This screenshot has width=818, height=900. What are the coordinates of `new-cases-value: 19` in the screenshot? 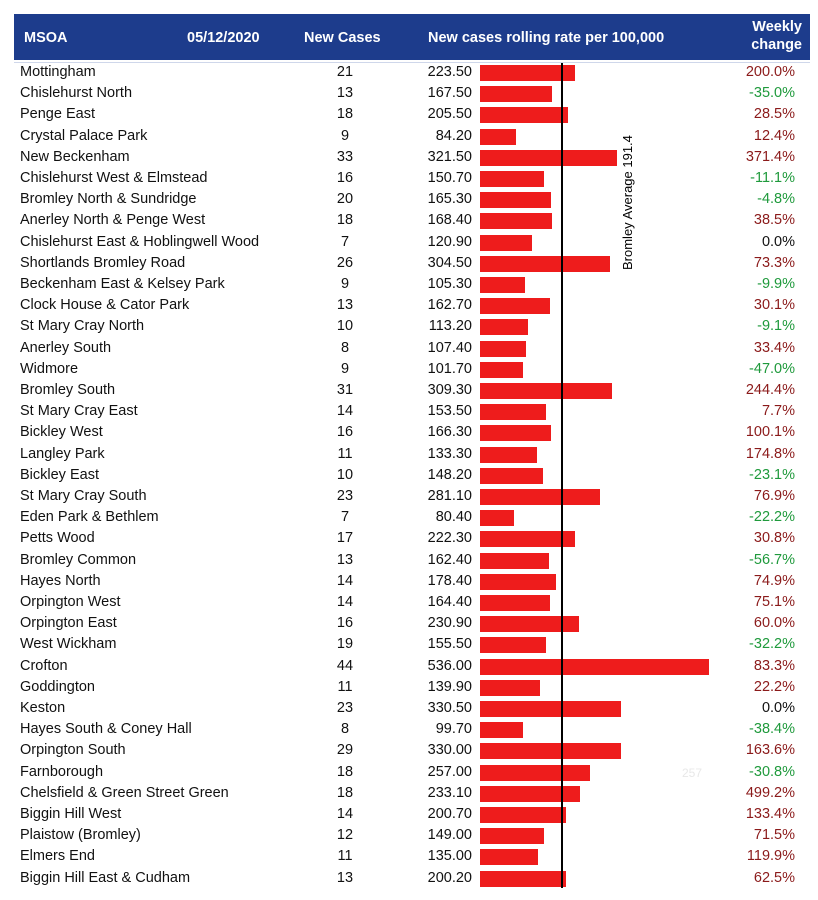 It's located at (345, 644).